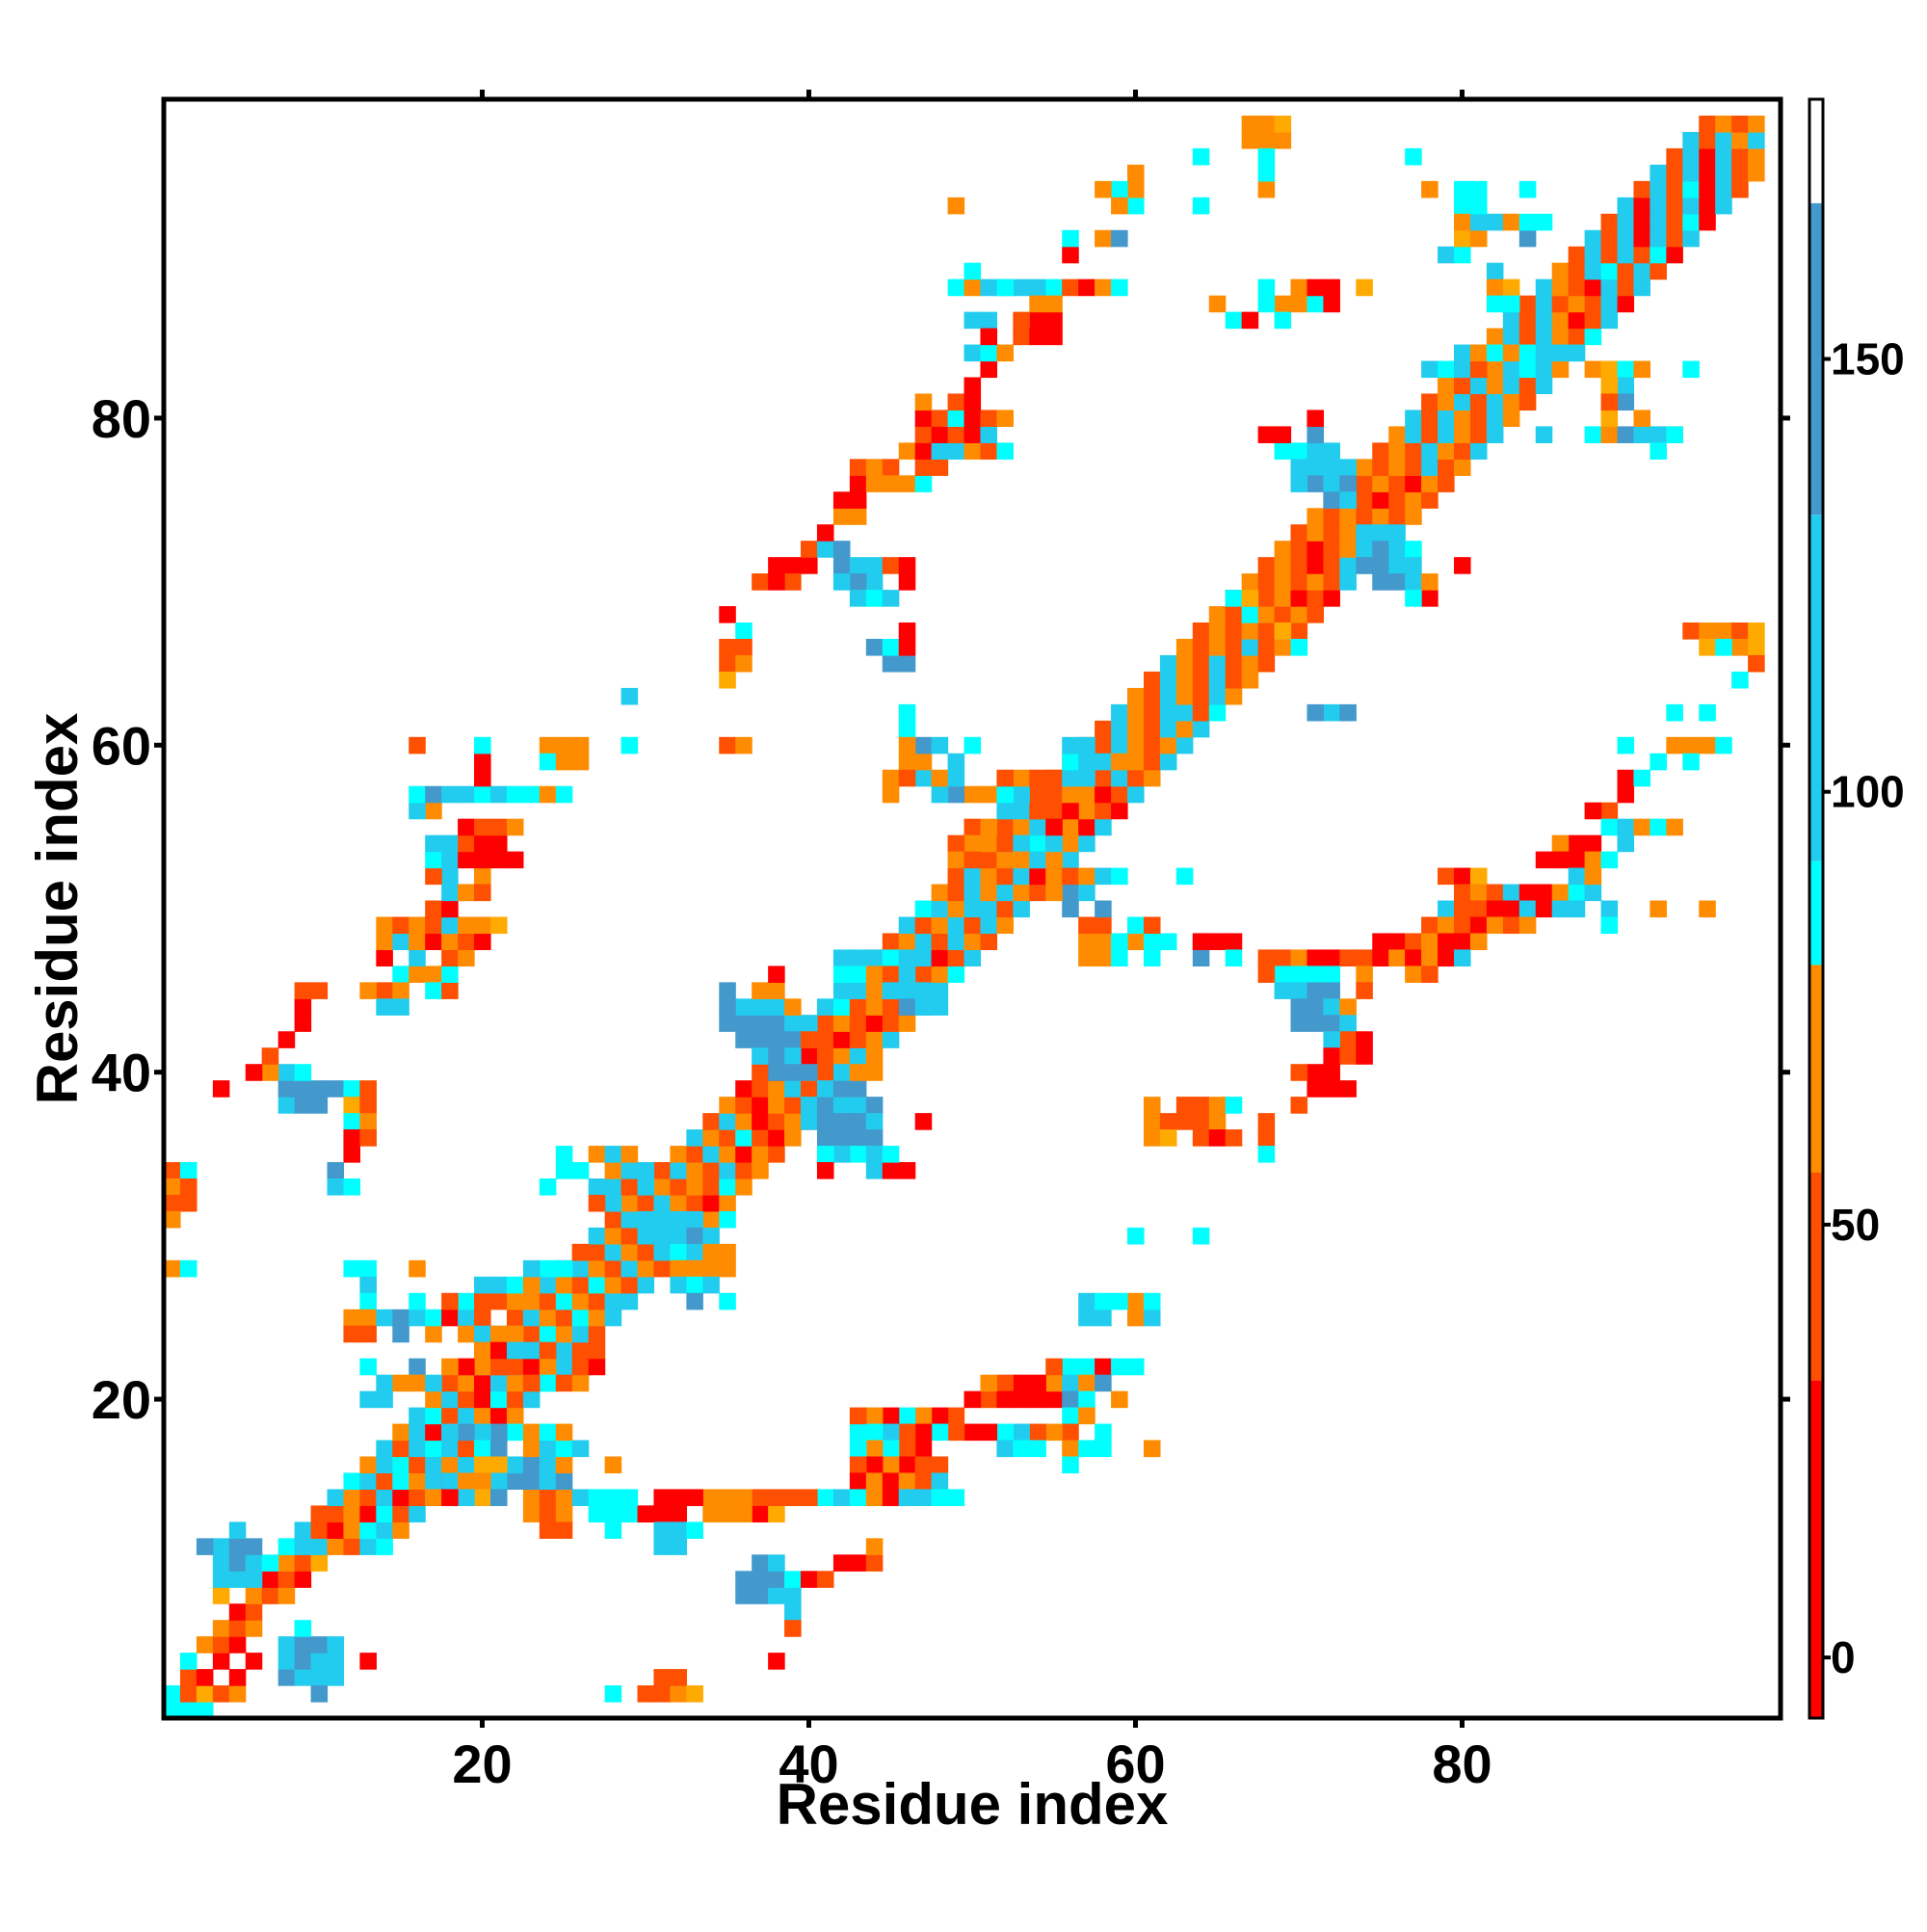 Image resolution: width=1927 pixels, height=1932 pixels. Describe the element at coordinates (1843, 1657) in the screenshot. I see `colorbar-tick-label: 0` at that location.